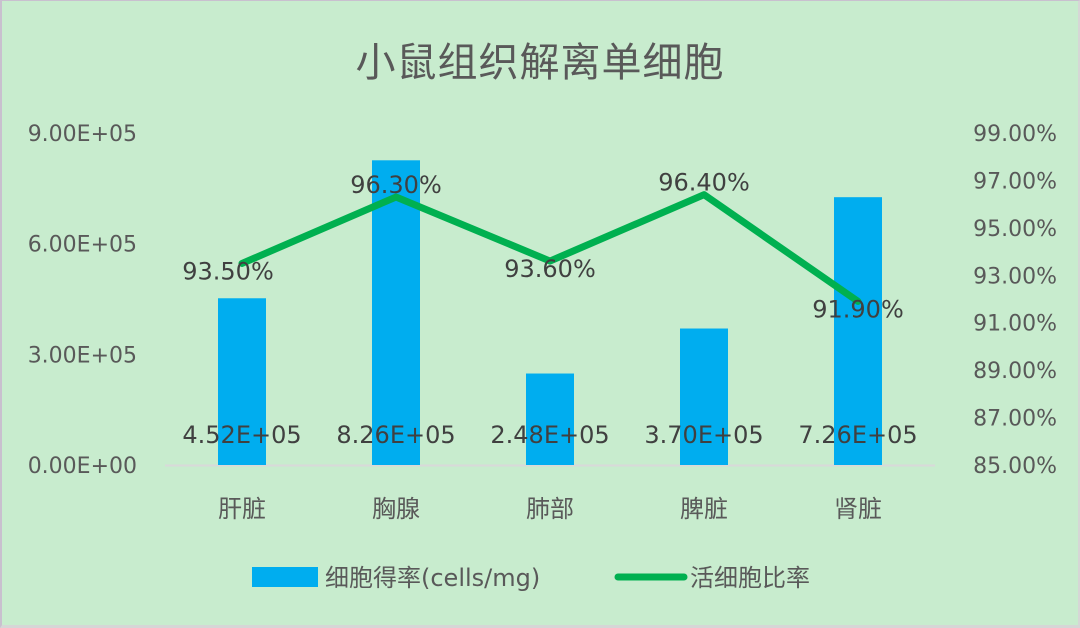 This screenshot has height=628, width=1080. What do you see at coordinates (395, 435) in the screenshot?
I see `bar-data-label: 8.26E+05` at bounding box center [395, 435].